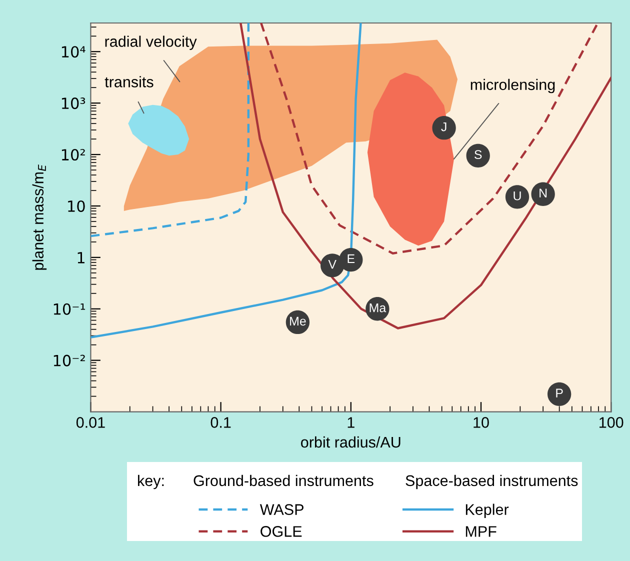  Describe the element at coordinates (74, 52) in the screenshot. I see `y-tick-label: 10⁴` at that location.